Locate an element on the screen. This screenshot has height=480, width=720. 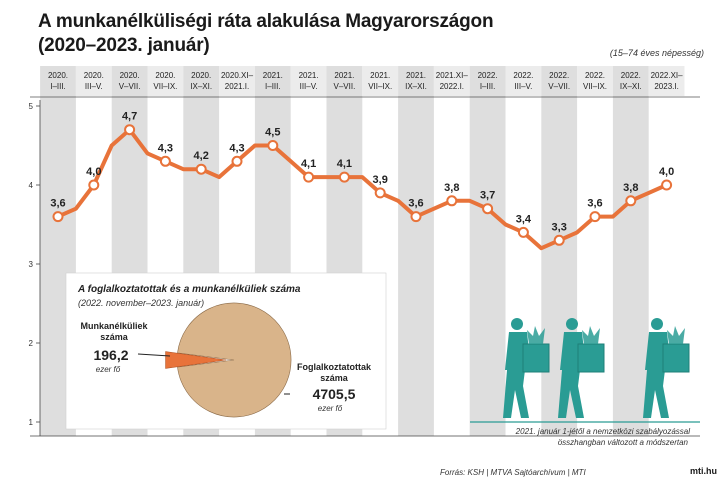
unemployed-unit: ezer fő is located at coordinates (108, 369).